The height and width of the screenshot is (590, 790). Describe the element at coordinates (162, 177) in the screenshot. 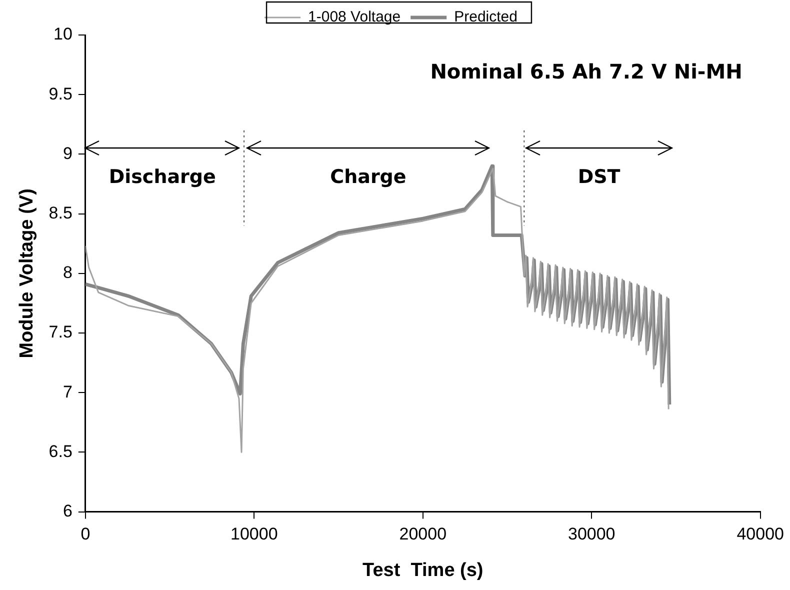

I see `annotation: Discharge` at that location.